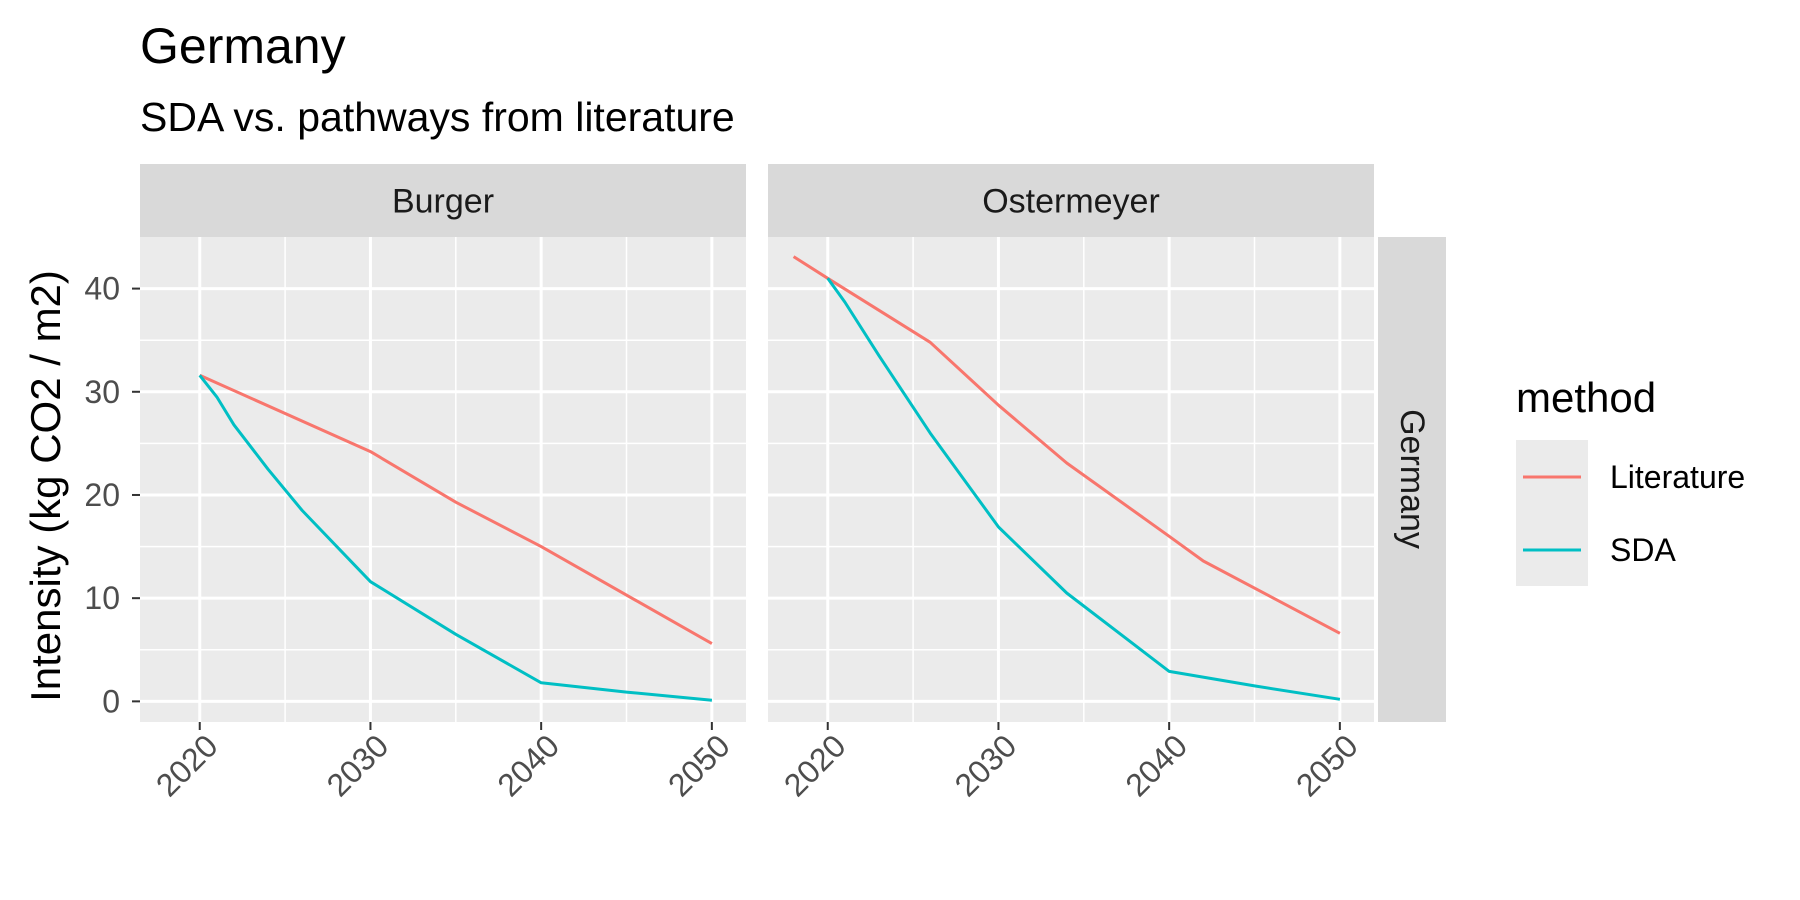 The width and height of the screenshot is (1800, 900). I want to click on legend-label-literature: Literature, so click(1677, 477).